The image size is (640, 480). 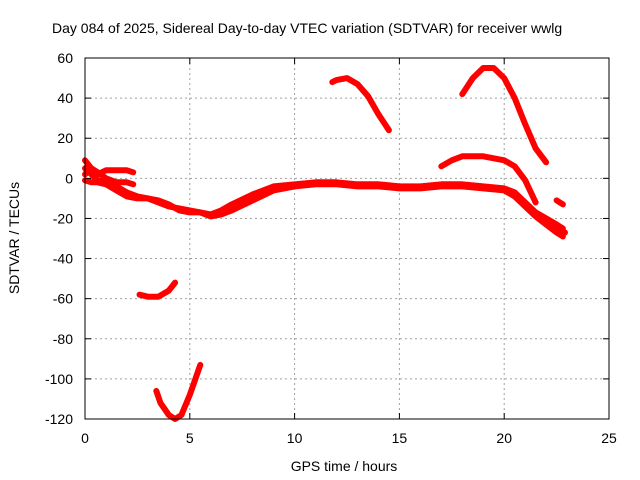 I want to click on series-line-s4, so click(x=109, y=176).